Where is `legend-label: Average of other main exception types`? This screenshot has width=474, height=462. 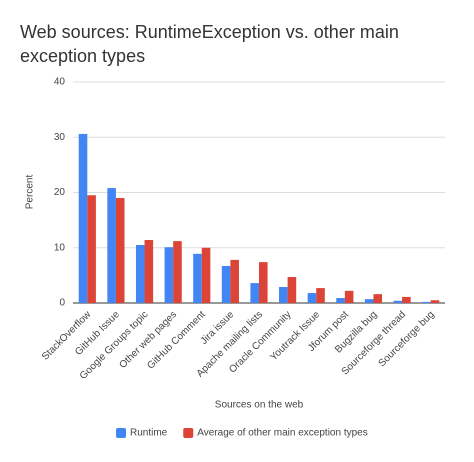 legend-label: Average of other main exception types is located at coordinates (282, 433).